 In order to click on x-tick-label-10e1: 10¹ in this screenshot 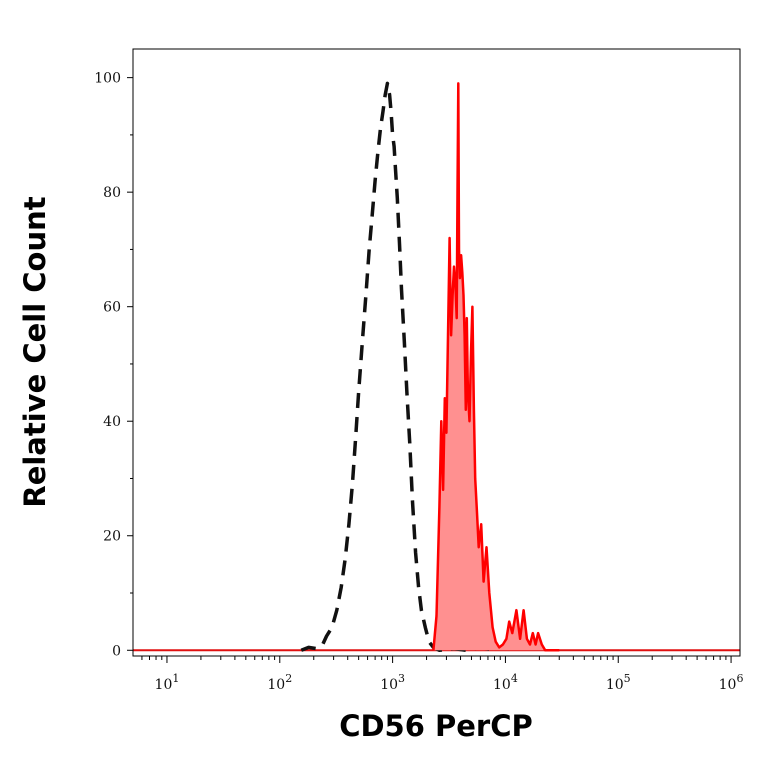, I will do `click(167, 682)`.